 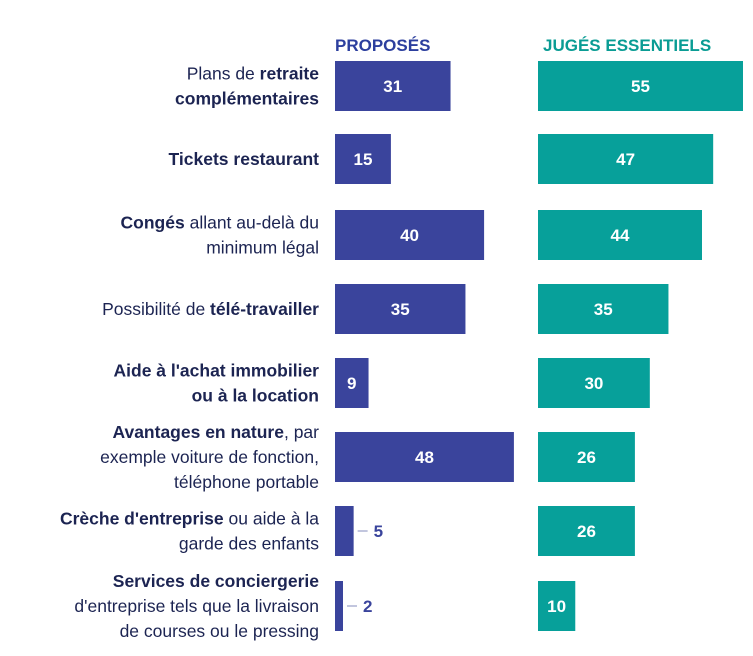 What do you see at coordinates (290, 74) in the screenshot?
I see `category-label-segment: retraite` at bounding box center [290, 74].